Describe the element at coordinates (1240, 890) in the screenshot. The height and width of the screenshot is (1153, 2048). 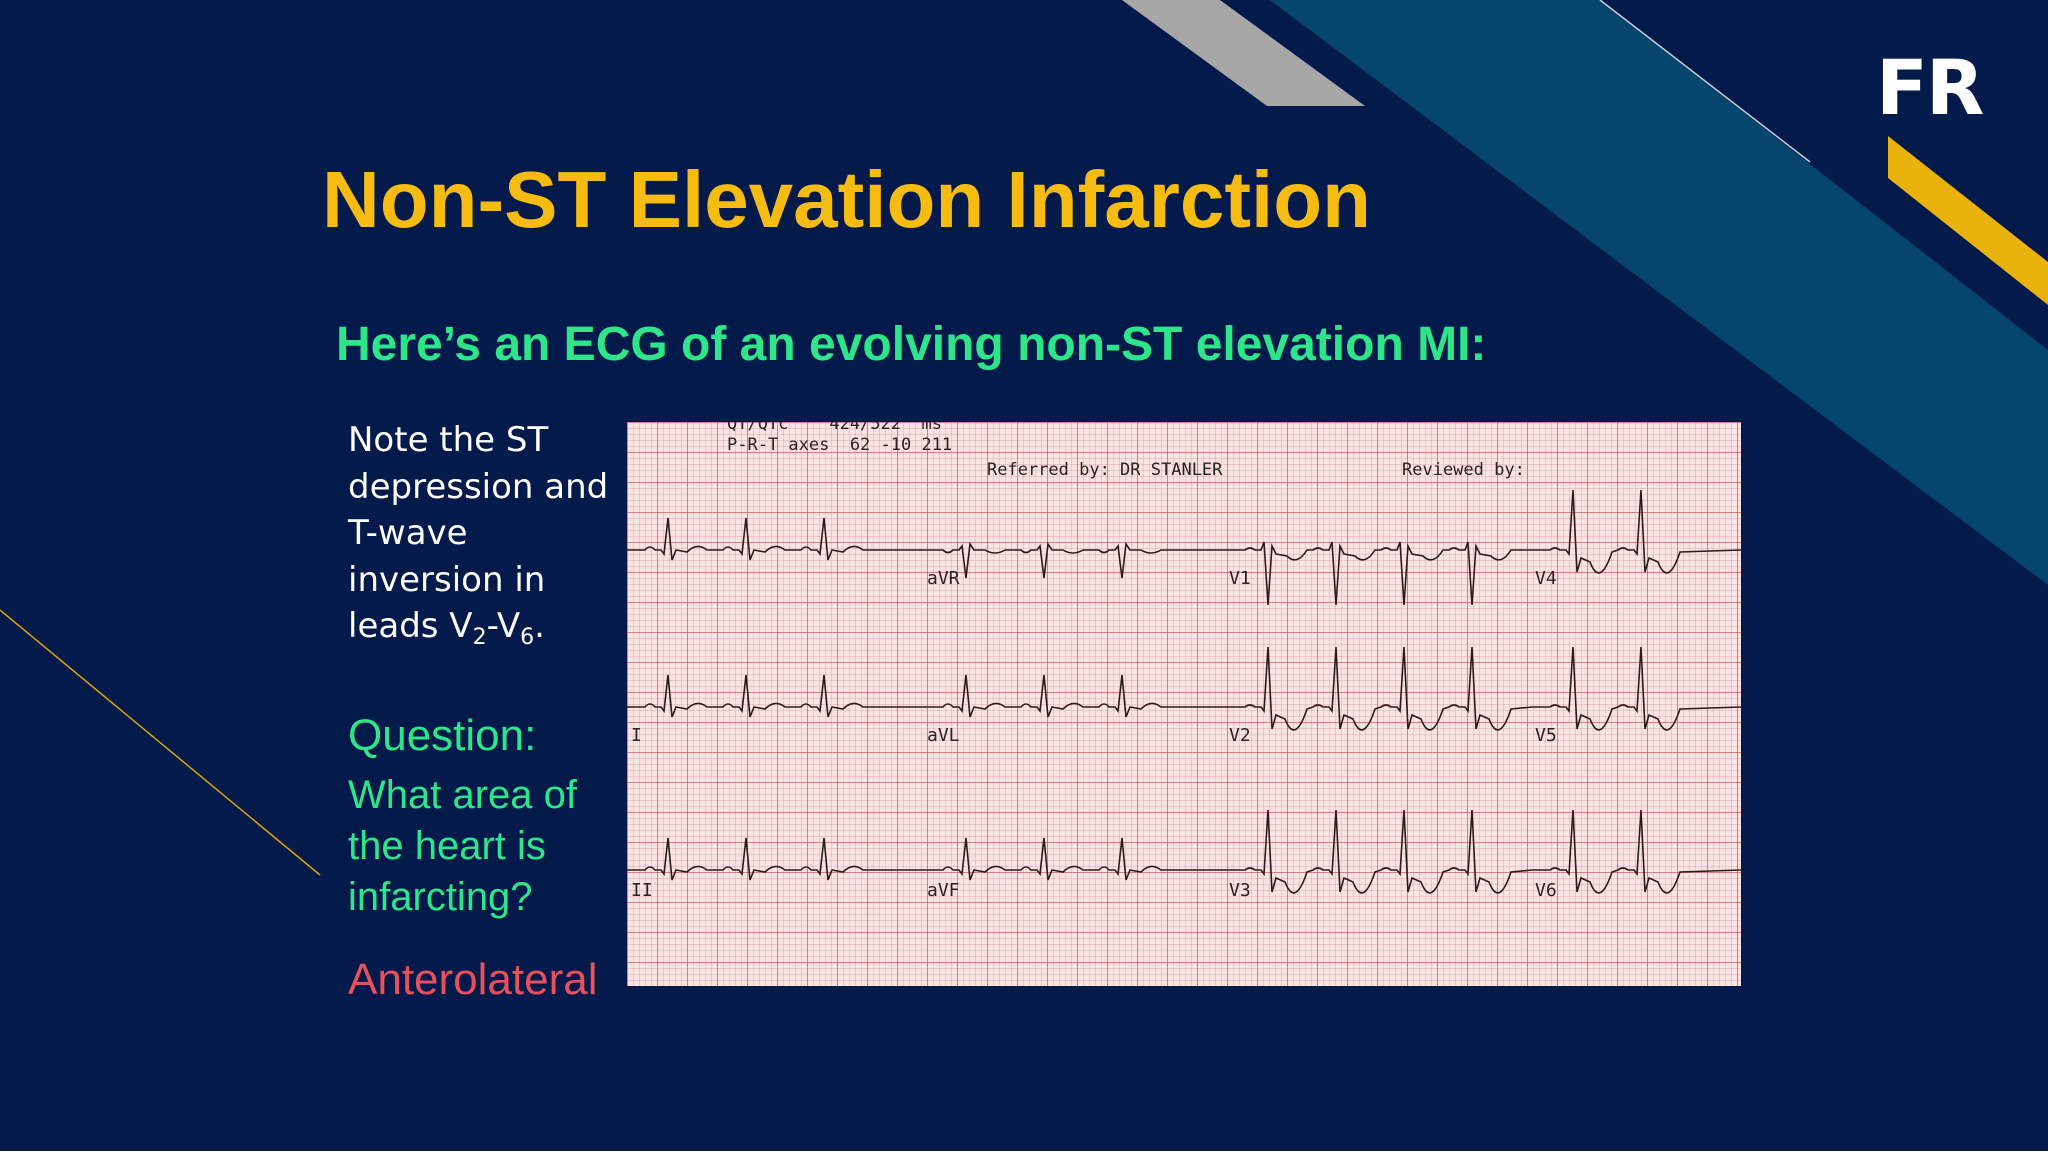
I see `lead-label-v3: V3` at that location.